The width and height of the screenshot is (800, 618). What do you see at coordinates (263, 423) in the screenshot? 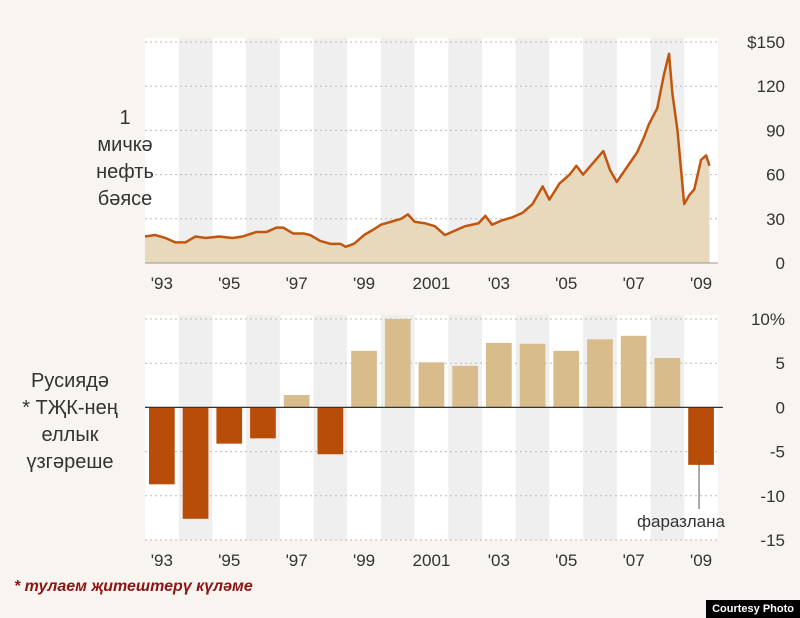
I see `gdp-bar-1996` at bounding box center [263, 423].